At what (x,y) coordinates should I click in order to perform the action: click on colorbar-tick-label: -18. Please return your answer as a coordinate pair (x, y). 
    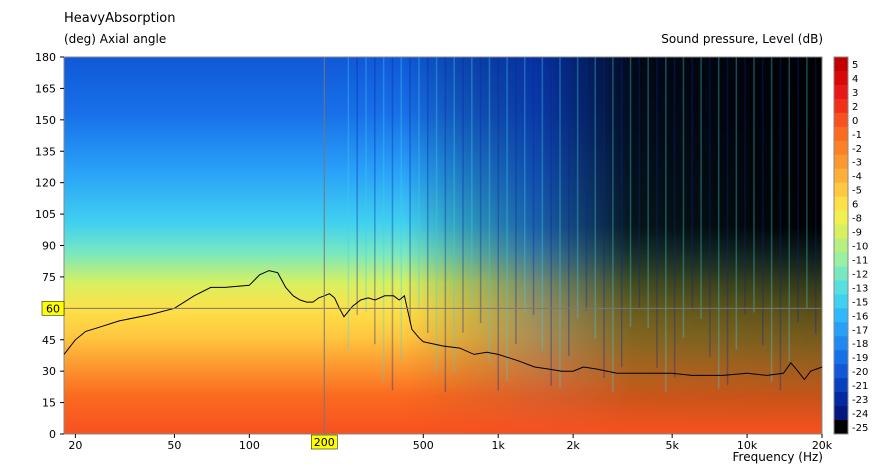
    Looking at the image, I should click on (860, 344).